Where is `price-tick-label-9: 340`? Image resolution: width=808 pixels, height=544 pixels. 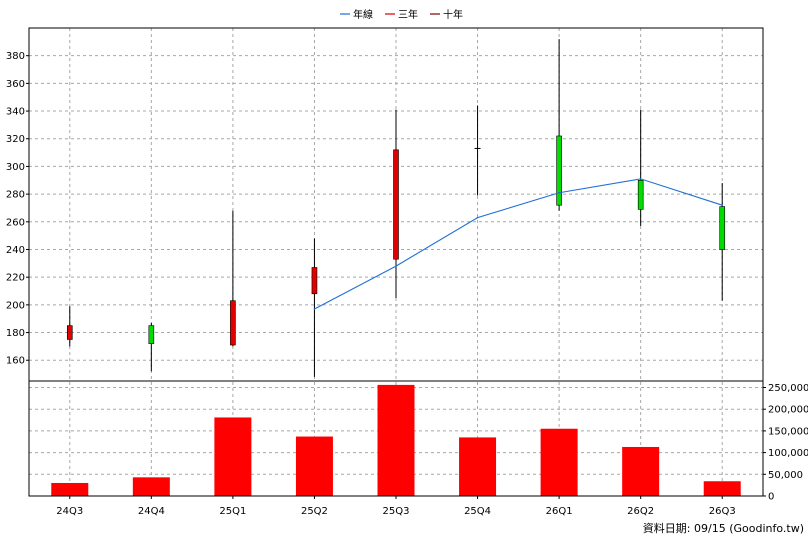
price-tick-label-9: 340 is located at coordinates (15, 112).